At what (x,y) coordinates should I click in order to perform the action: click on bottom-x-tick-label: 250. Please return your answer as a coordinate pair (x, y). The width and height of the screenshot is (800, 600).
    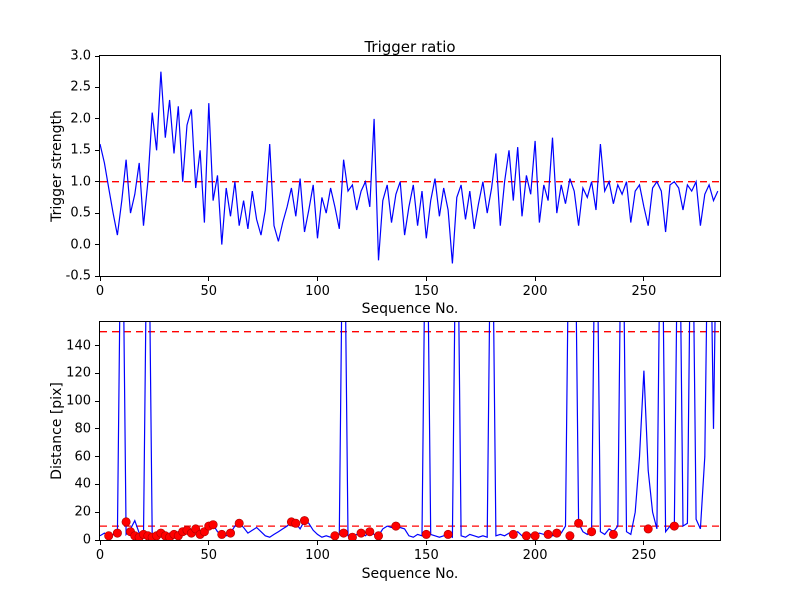
    Looking at the image, I should click on (644, 555).